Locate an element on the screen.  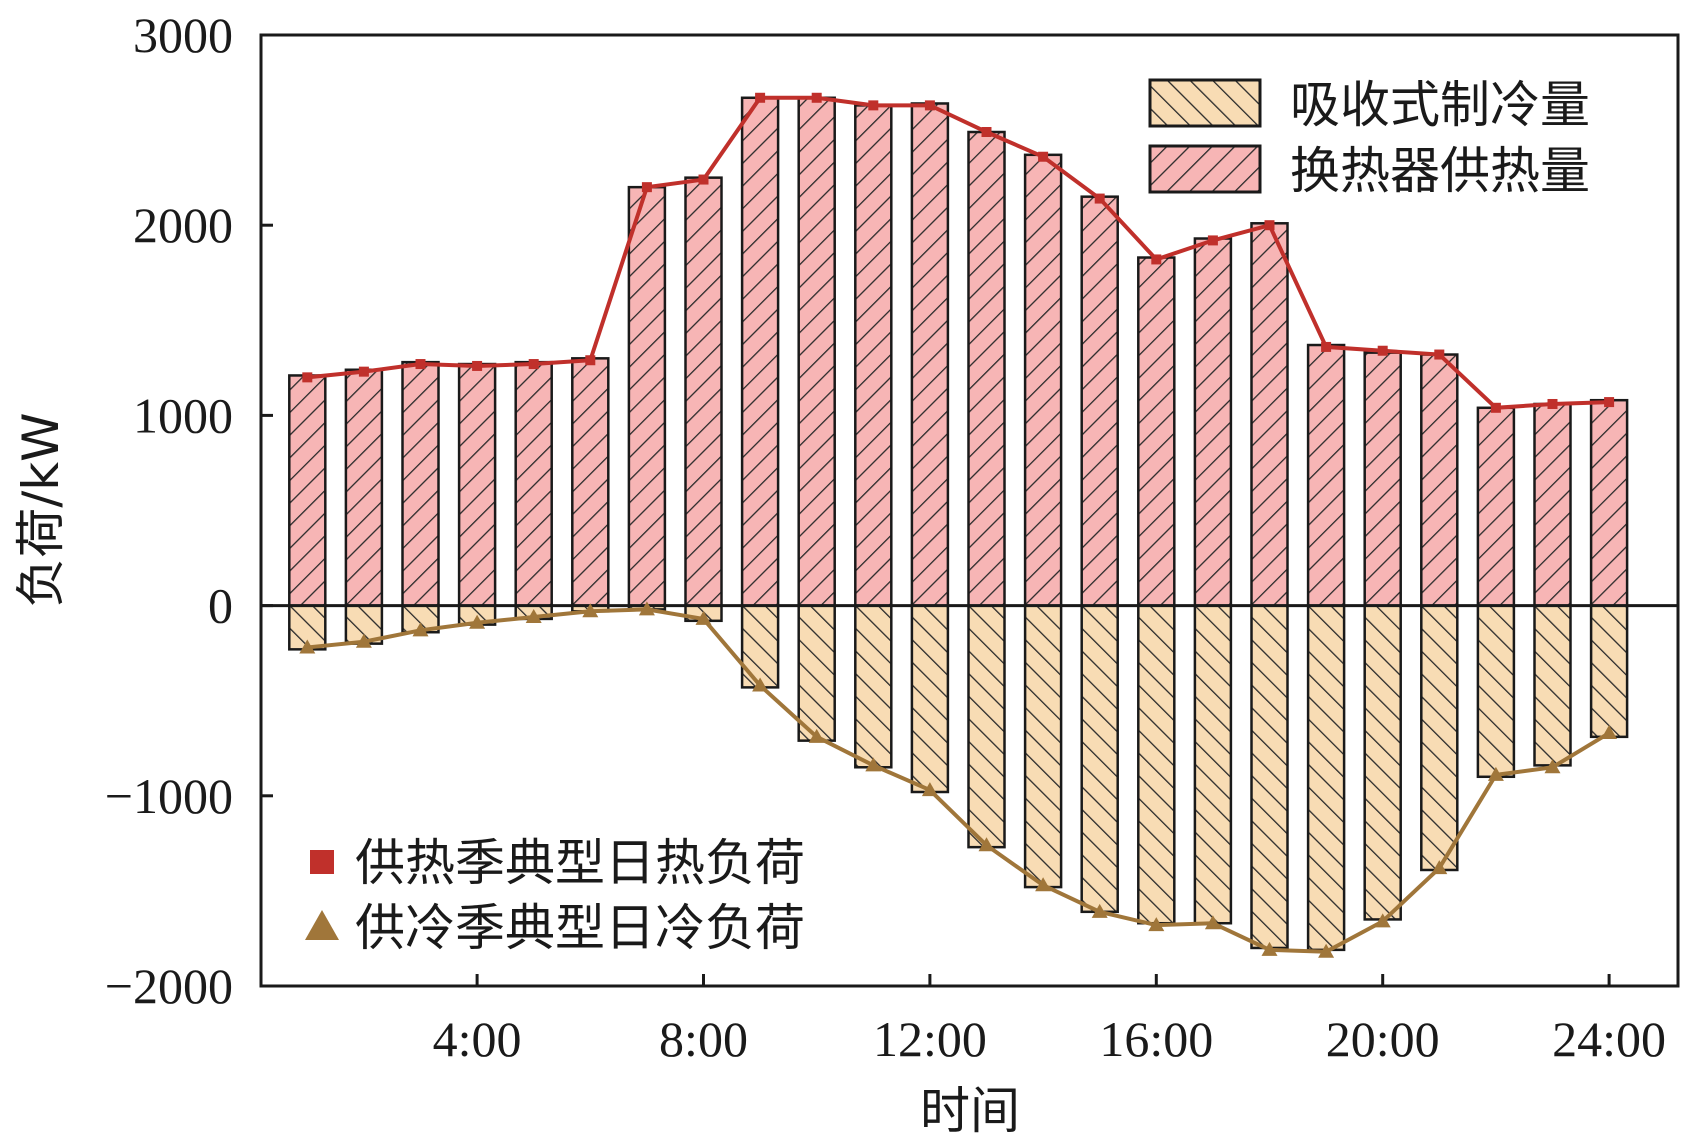
legend-marker-cool-load is located at coordinates (322, 925).